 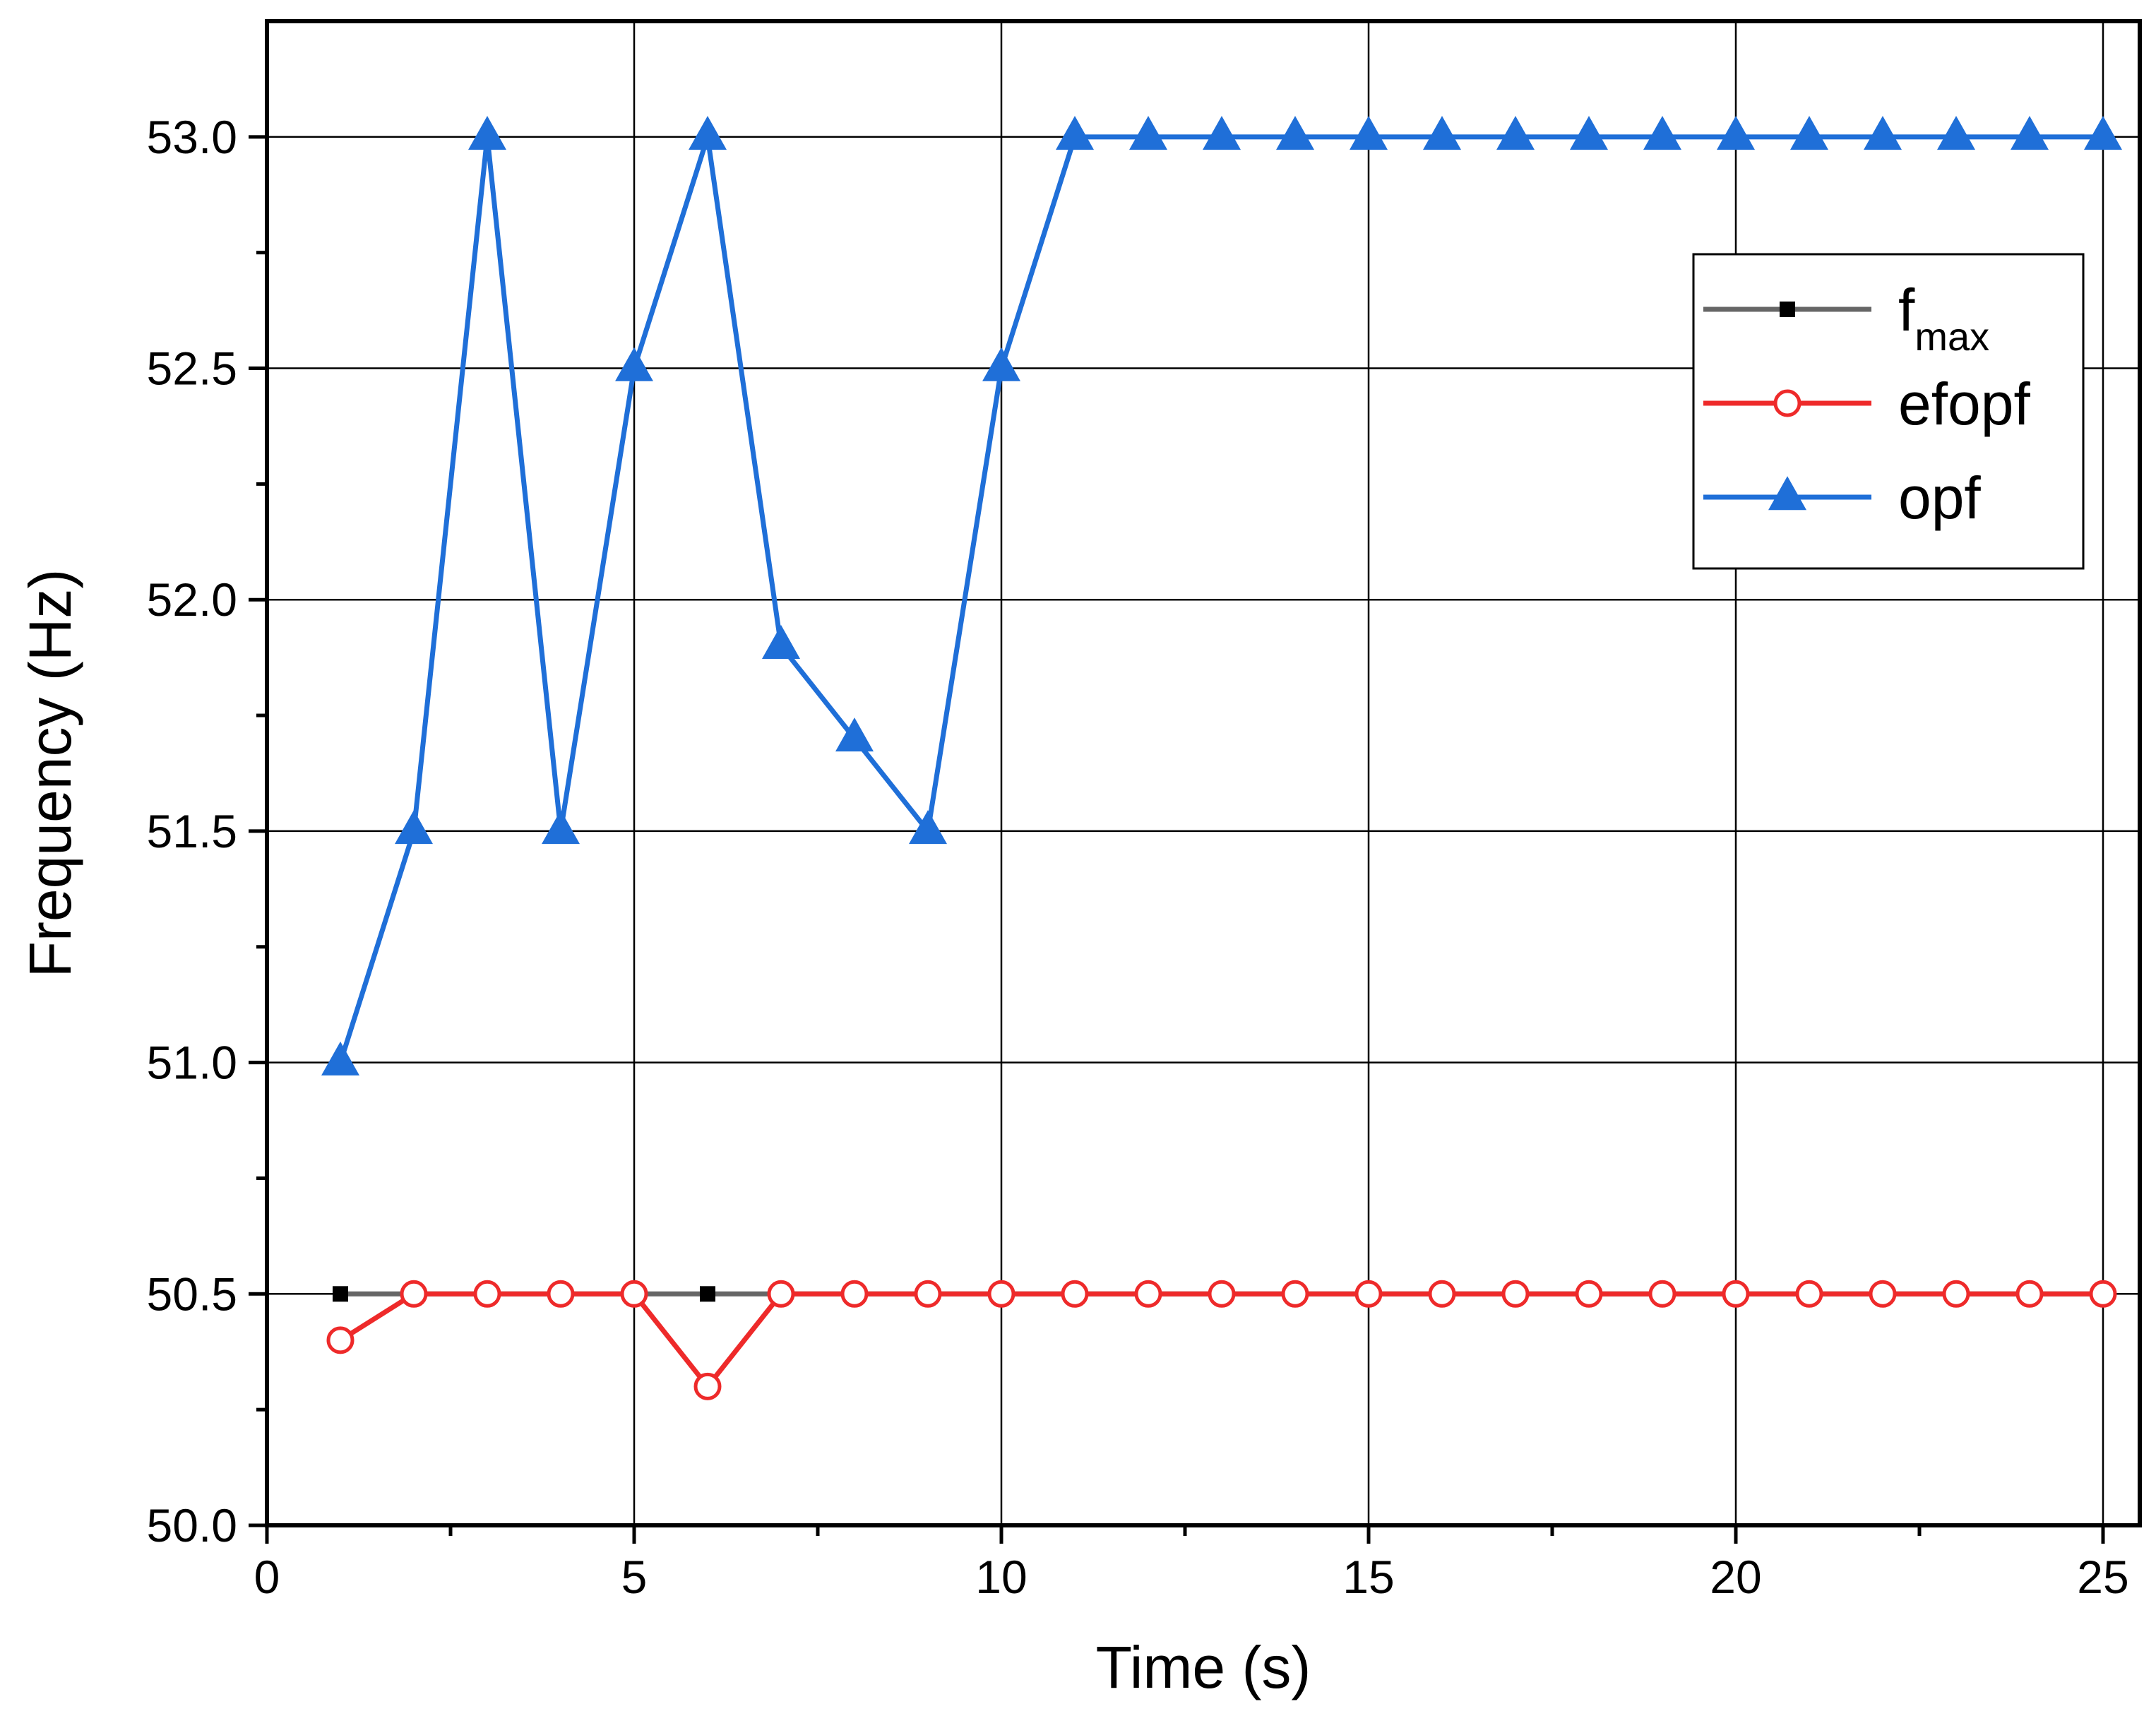 I want to click on x-tick-label: 25, so click(x=2102, y=1577).